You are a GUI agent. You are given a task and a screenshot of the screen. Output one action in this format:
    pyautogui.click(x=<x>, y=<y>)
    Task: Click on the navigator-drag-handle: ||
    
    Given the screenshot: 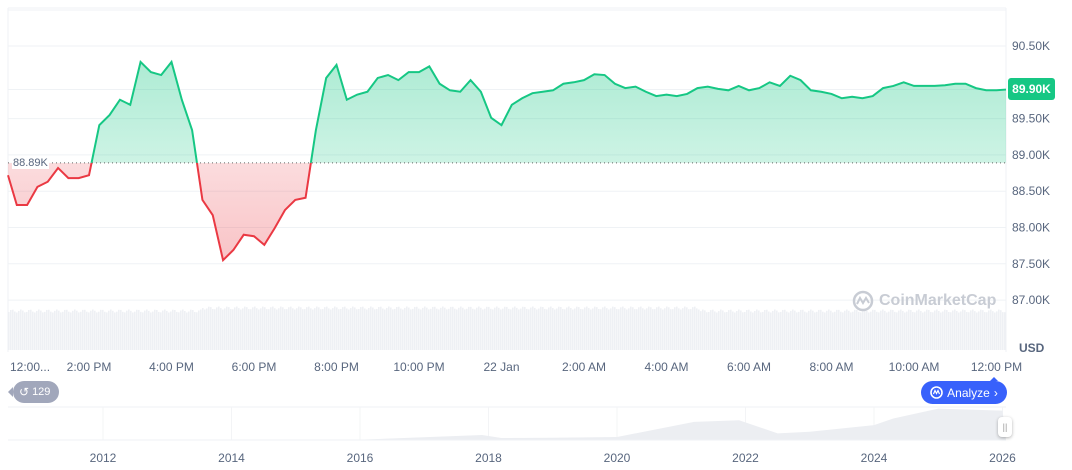 What is the action you would take?
    pyautogui.click(x=1005, y=427)
    